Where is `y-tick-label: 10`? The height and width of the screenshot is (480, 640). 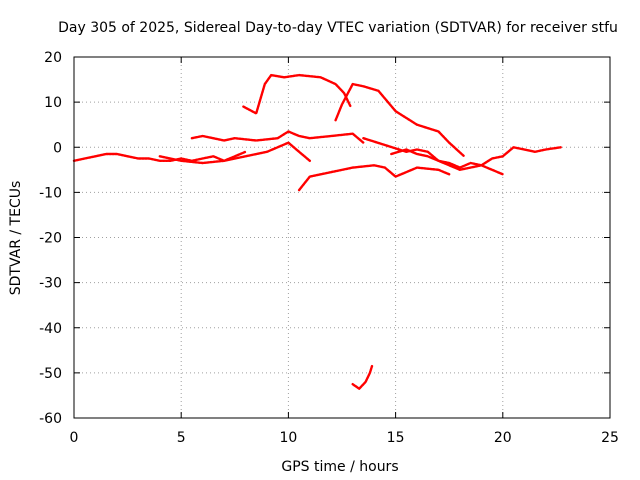
y-tick-label: 10 is located at coordinates (53, 103).